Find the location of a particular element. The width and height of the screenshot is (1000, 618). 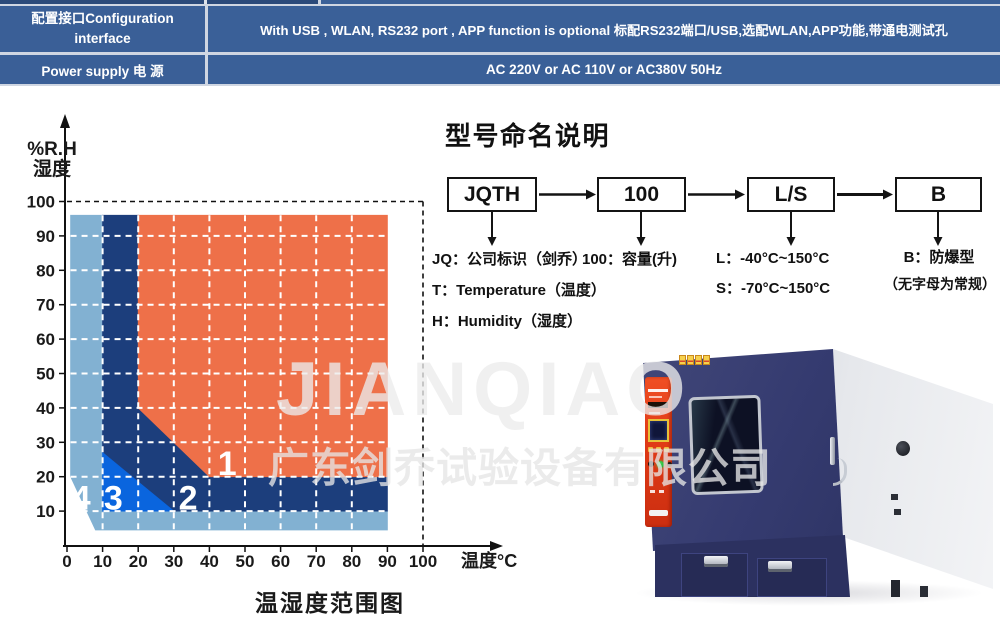

y-axis-arrow is located at coordinates (65, 121).